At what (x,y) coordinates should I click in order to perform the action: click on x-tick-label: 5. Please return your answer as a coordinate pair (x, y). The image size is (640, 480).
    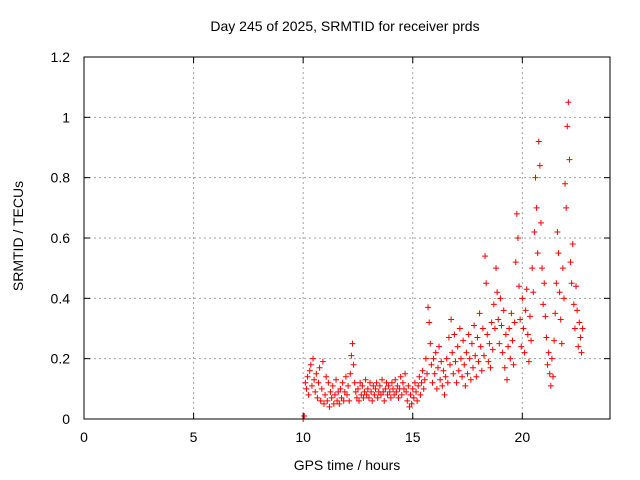
    Looking at the image, I should click on (194, 437).